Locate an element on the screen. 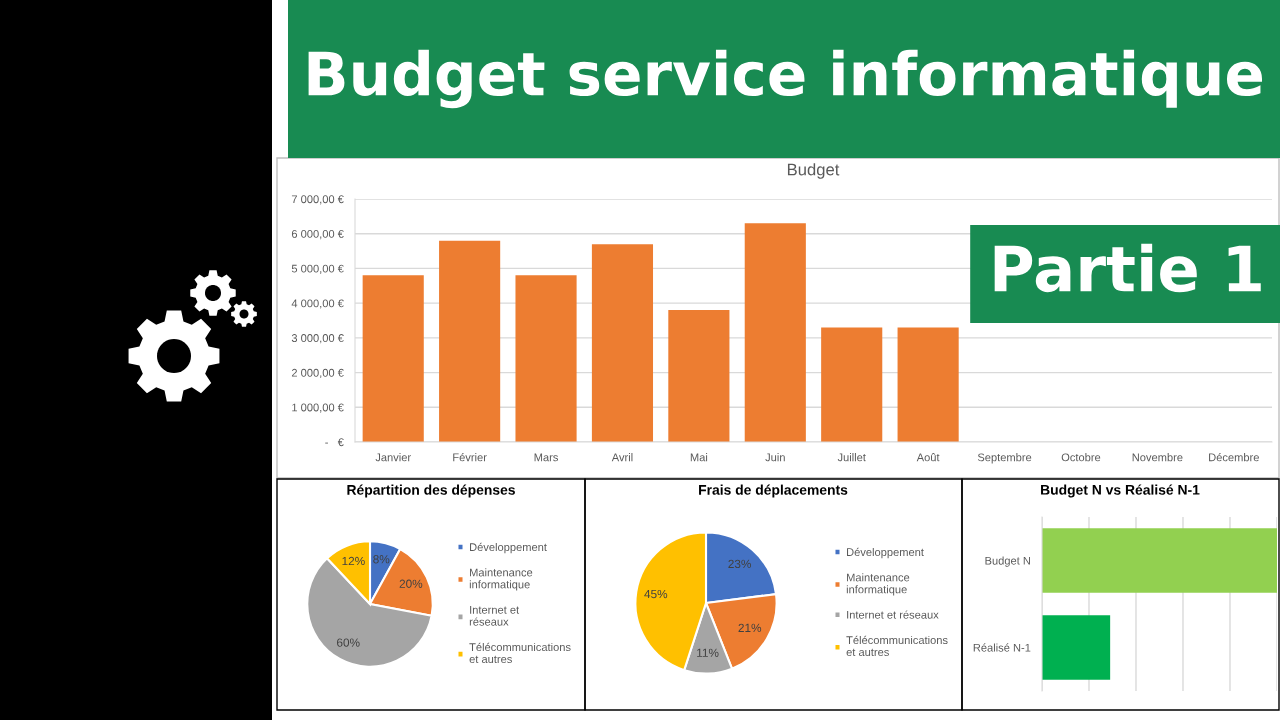 The image size is (1280, 720). chart-title: Répartition des dépenses is located at coordinates (431, 491).